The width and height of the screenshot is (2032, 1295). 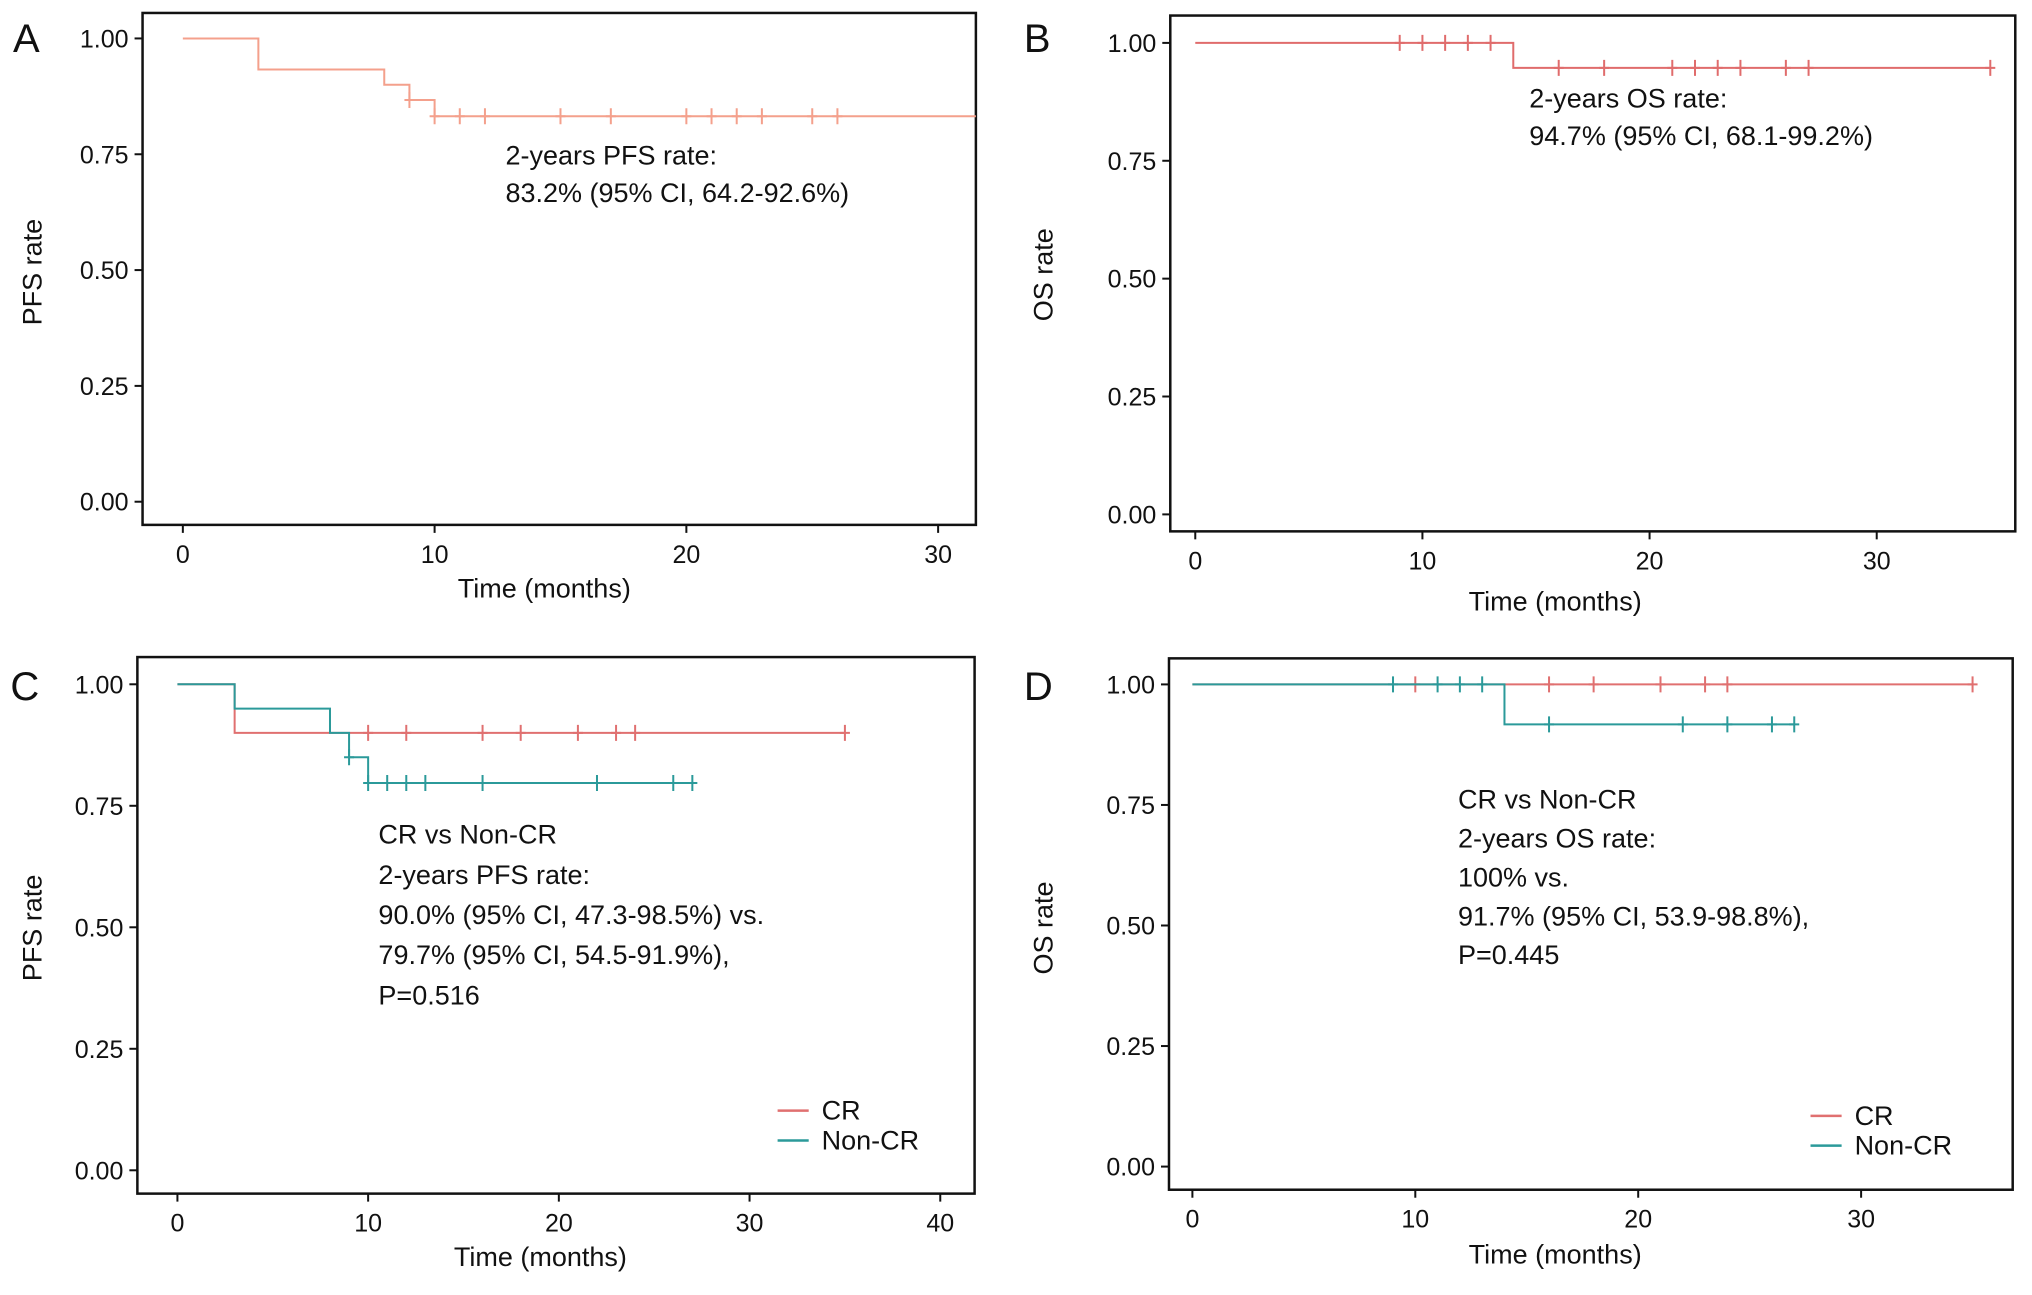 I want to click on annotation: 91.7% (95% CI, 53.9-98.8%),, so click(x=1633, y=916).